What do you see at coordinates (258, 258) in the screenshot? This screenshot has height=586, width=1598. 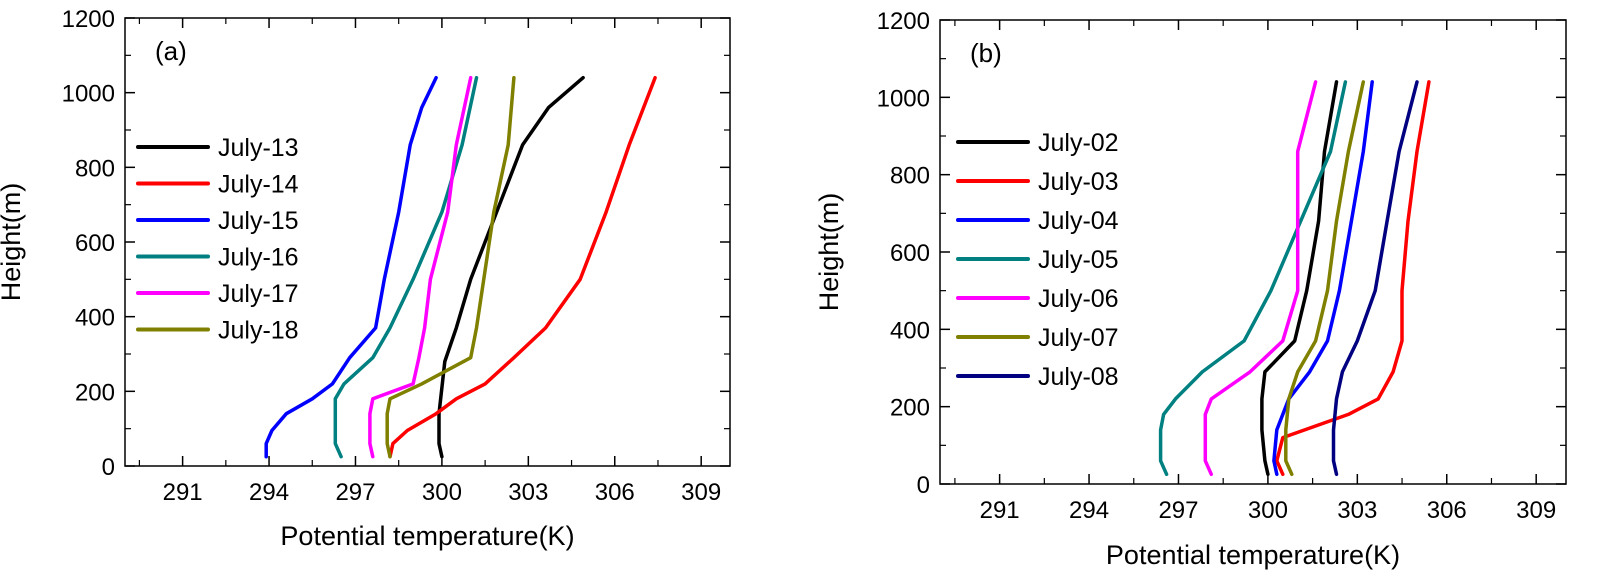 I see `legend-label: July-16` at bounding box center [258, 258].